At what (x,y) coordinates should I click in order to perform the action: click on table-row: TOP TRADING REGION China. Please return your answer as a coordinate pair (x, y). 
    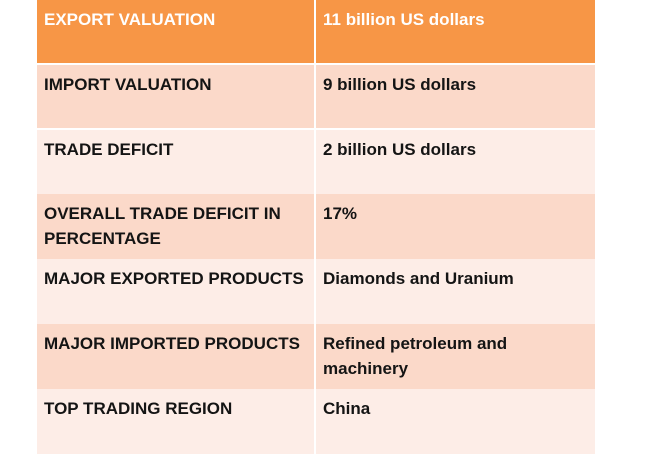
    Looking at the image, I should click on (316, 421).